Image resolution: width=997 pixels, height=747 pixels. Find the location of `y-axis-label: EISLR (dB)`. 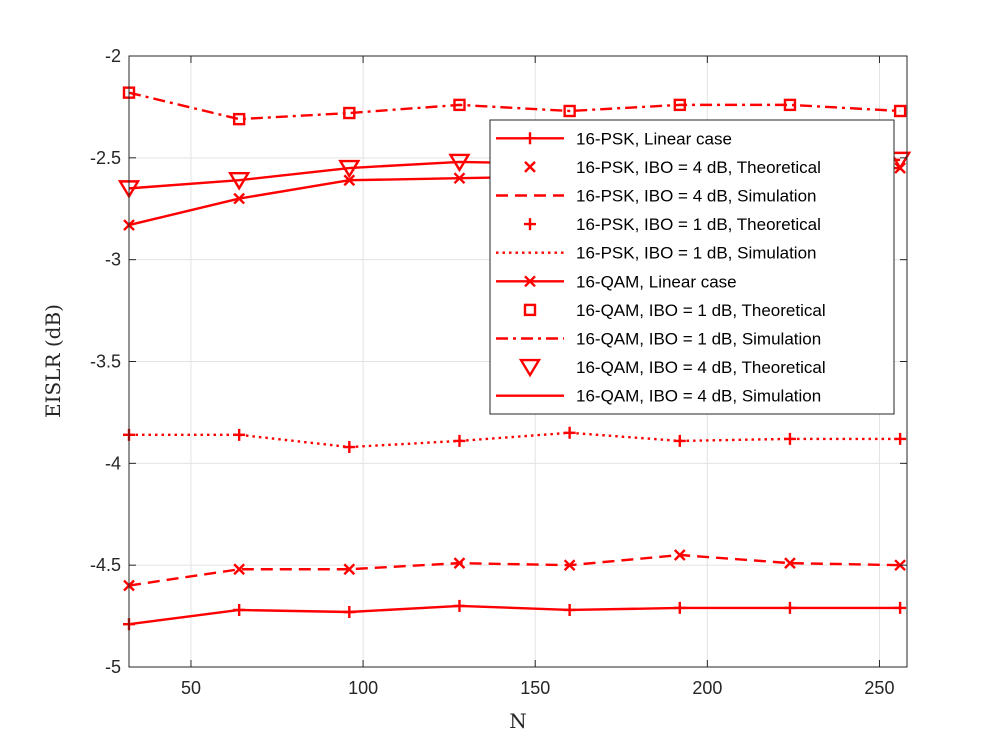

y-axis-label: EISLR (dB) is located at coordinates (53, 361).